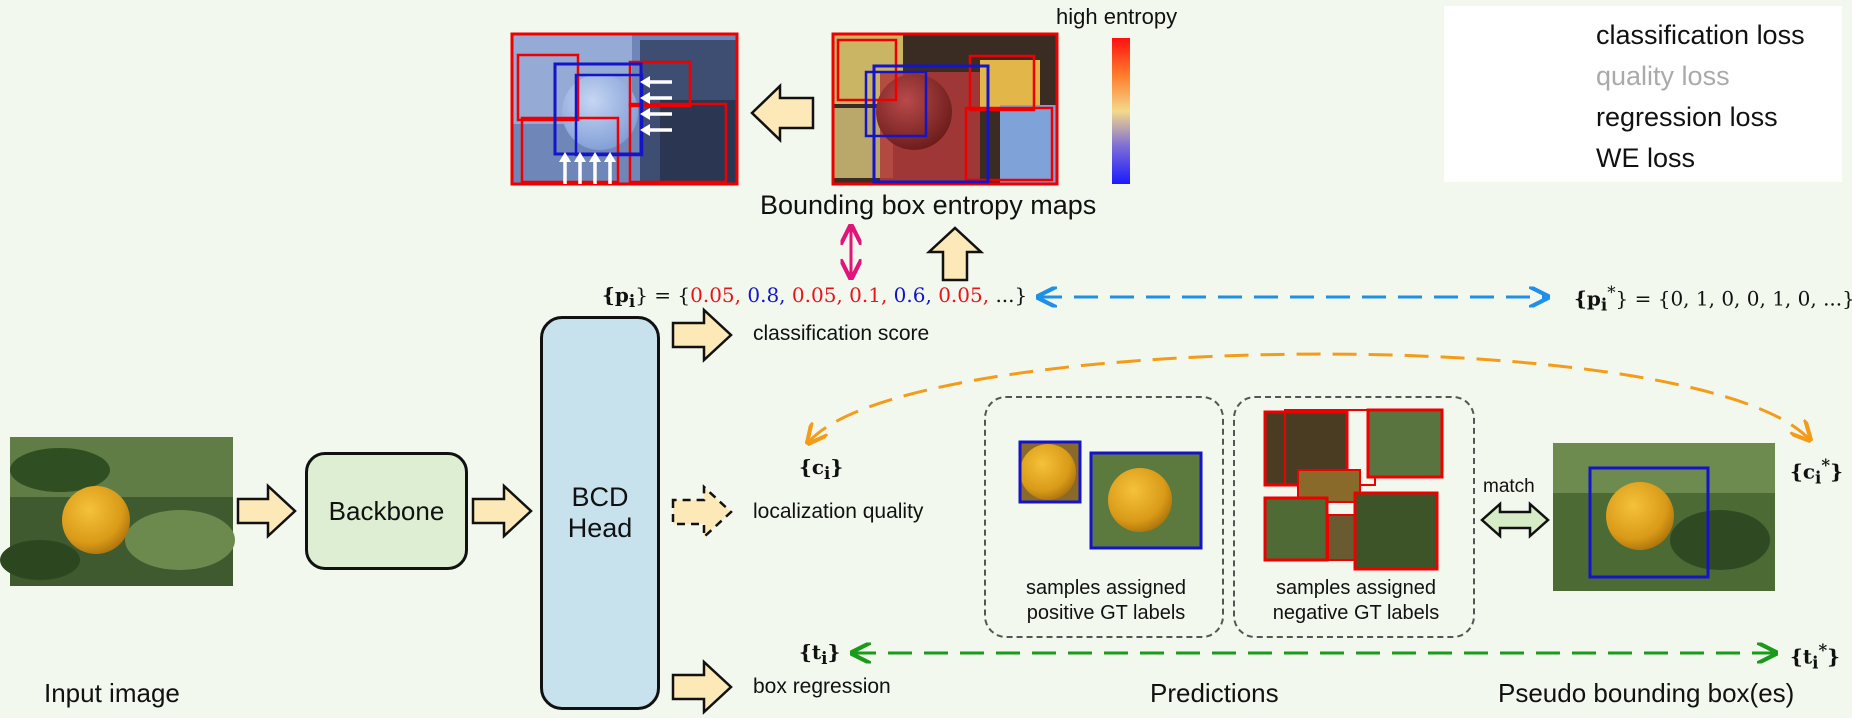 The width and height of the screenshot is (1852, 718). I want to click on quality-loss-arrow, so click(1309, 397).